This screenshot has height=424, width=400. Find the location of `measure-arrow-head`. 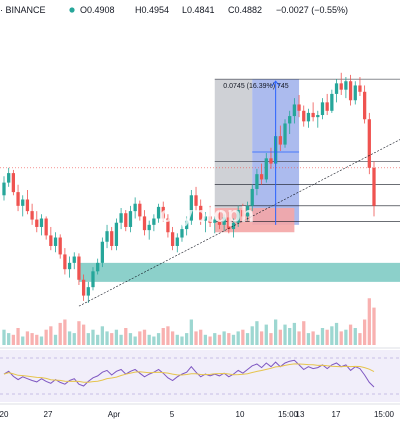

measure-arrow-head is located at coordinates (276, 83).